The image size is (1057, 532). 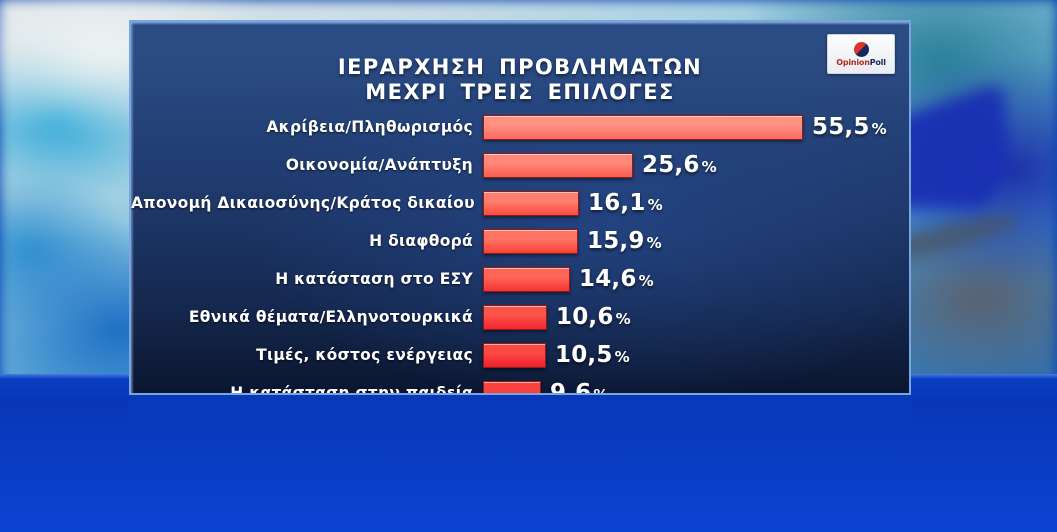 What do you see at coordinates (520, 67) in the screenshot?
I see `title-line-1: ΙΕΡΑΡΧΗΣΗ ΠΡΟΒΛΗΜΑΤΩΝ` at bounding box center [520, 67].